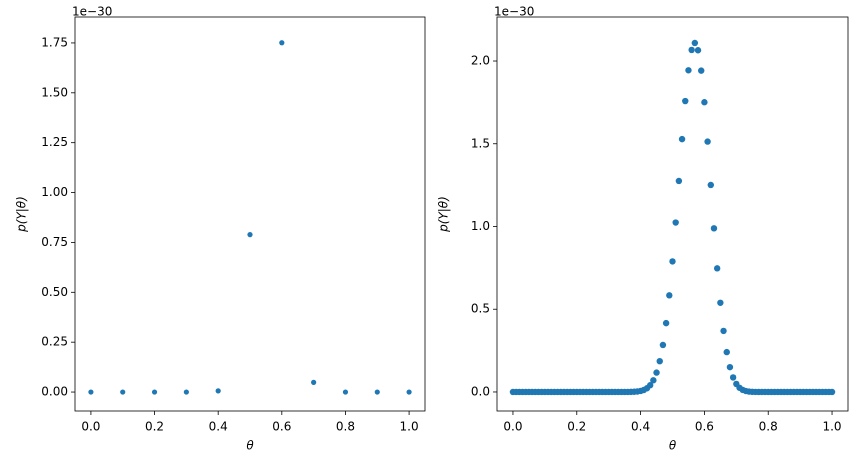 Image resolution: width=859 pixels, height=464 pixels. Describe the element at coordinates (54, 142) in the screenshot. I see `y-tick-label: 1.25` at that location.